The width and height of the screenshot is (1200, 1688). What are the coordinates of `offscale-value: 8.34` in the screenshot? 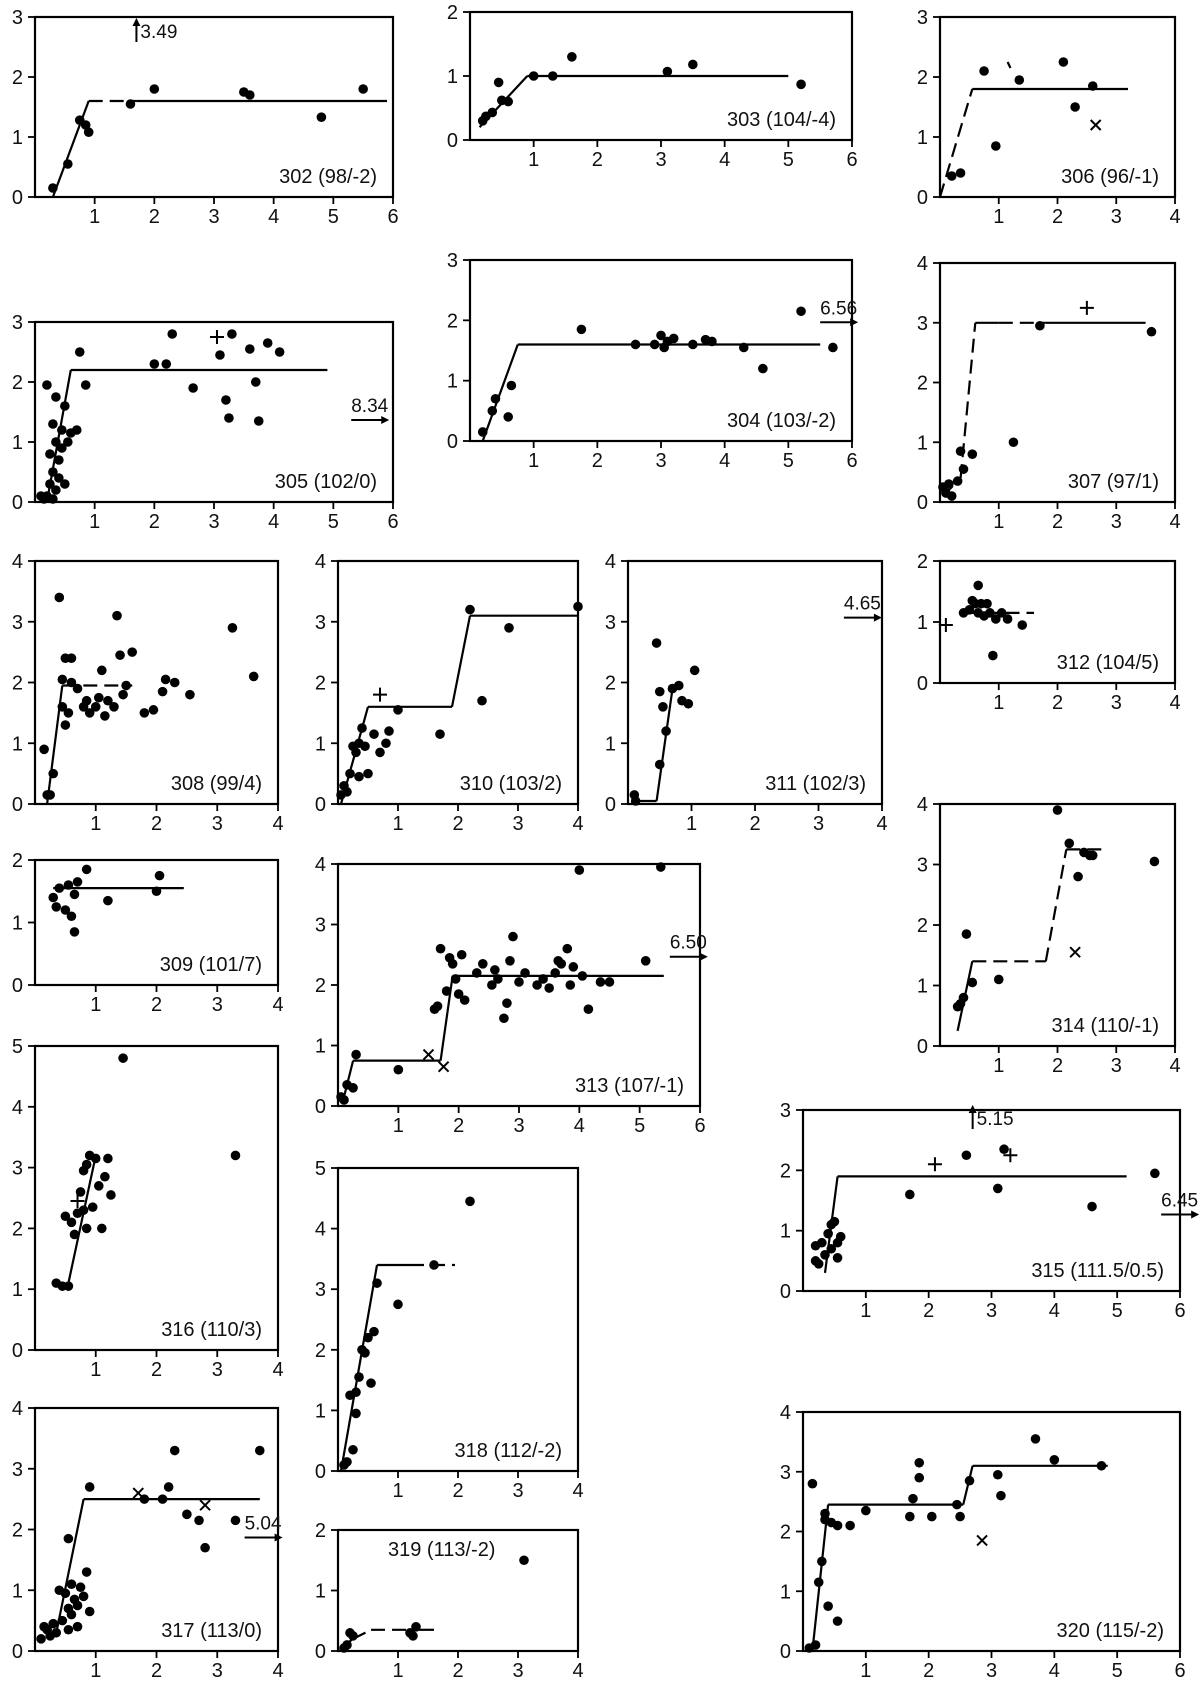 It's located at (369, 406).